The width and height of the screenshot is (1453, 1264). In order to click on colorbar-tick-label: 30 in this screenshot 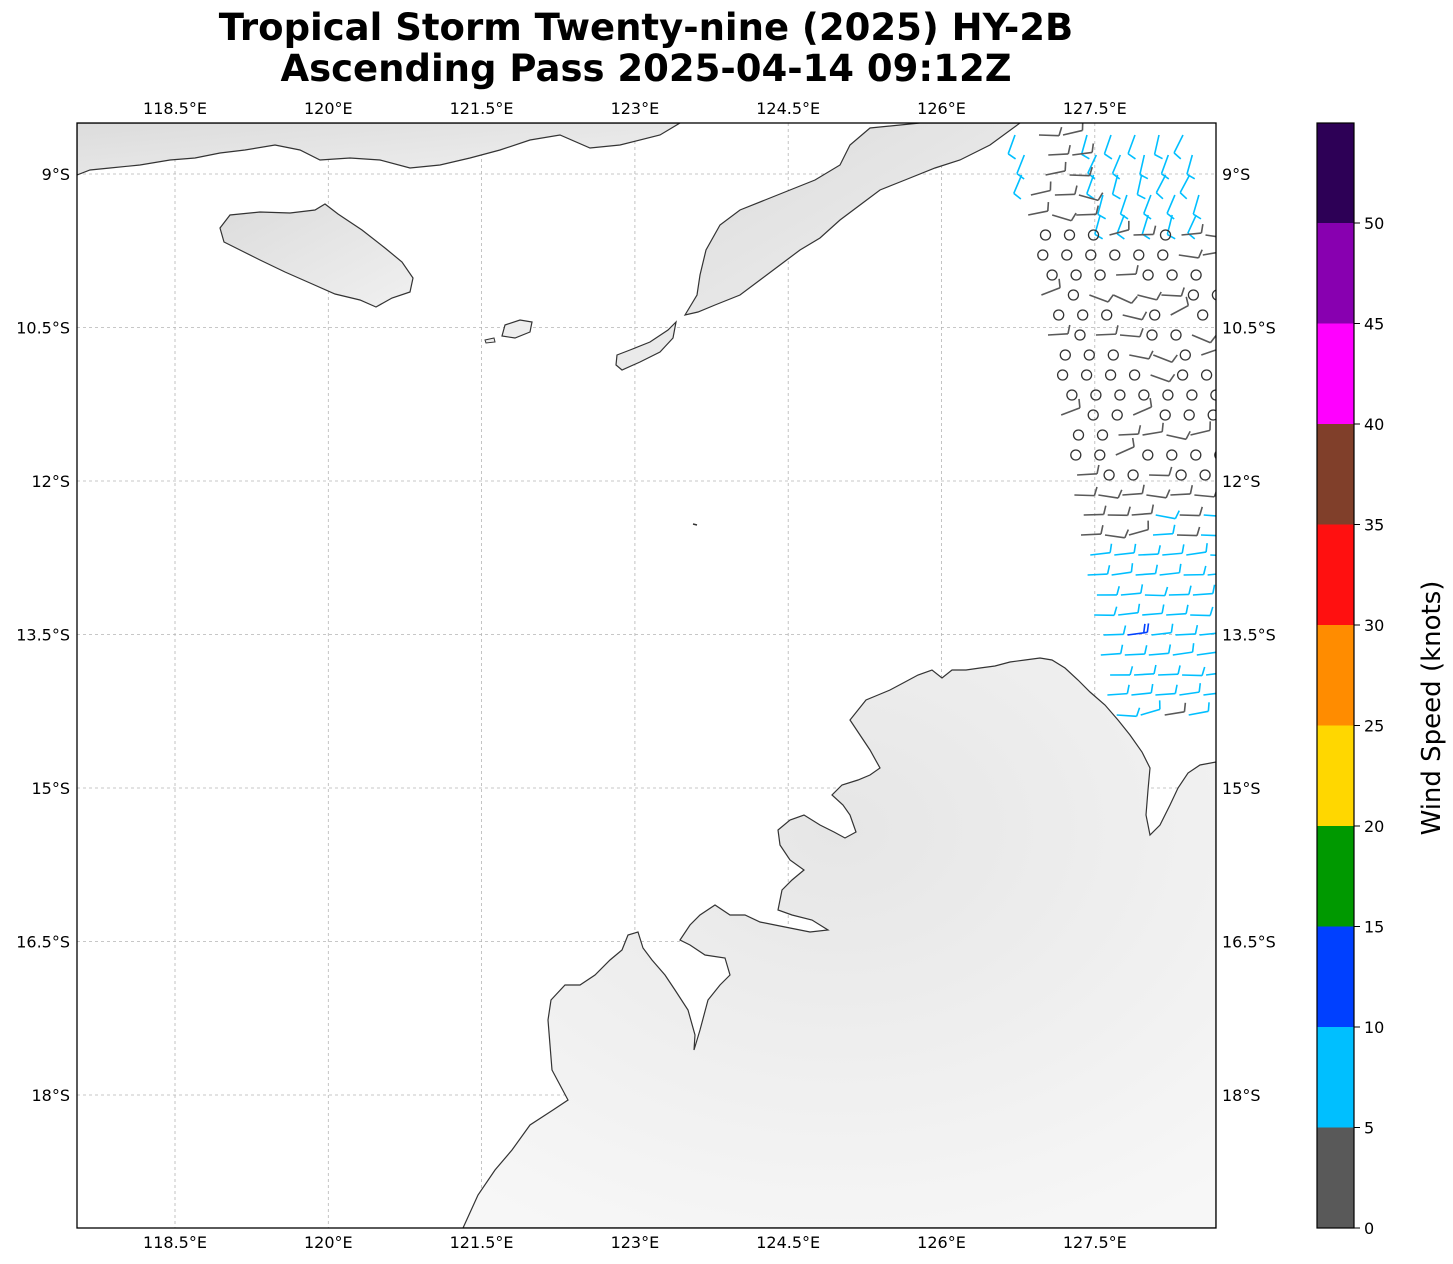, I will do `click(1374, 625)`.